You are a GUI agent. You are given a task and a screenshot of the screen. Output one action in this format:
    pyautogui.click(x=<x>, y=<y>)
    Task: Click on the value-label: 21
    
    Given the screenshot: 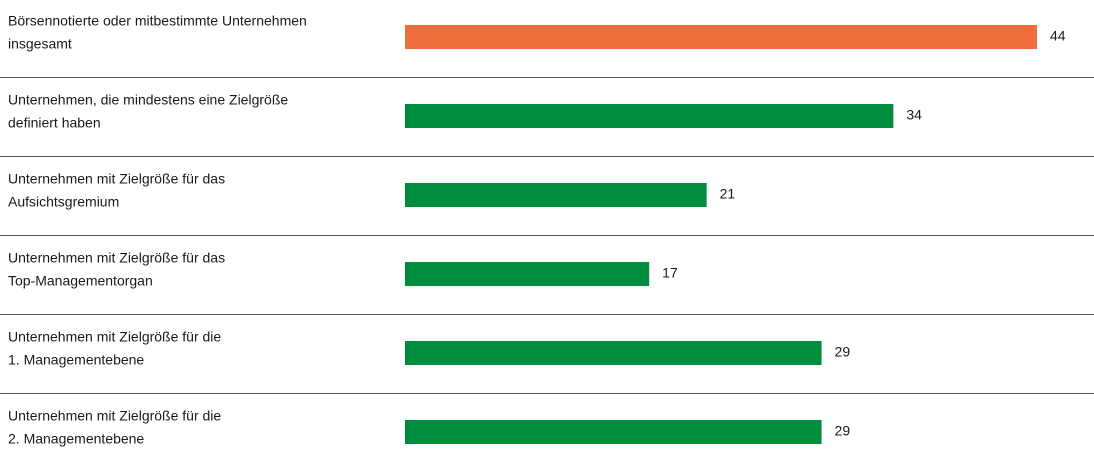 What is the action you would take?
    pyautogui.click(x=728, y=194)
    